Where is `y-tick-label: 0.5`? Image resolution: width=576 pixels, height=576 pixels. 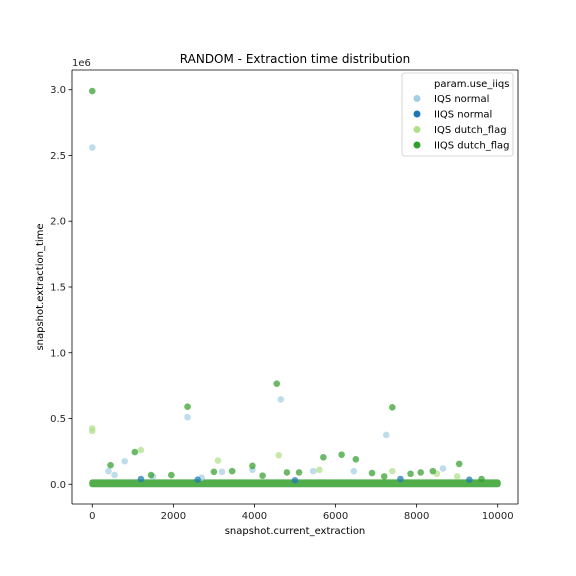
y-tick-label: 0.5 is located at coordinates (58, 419).